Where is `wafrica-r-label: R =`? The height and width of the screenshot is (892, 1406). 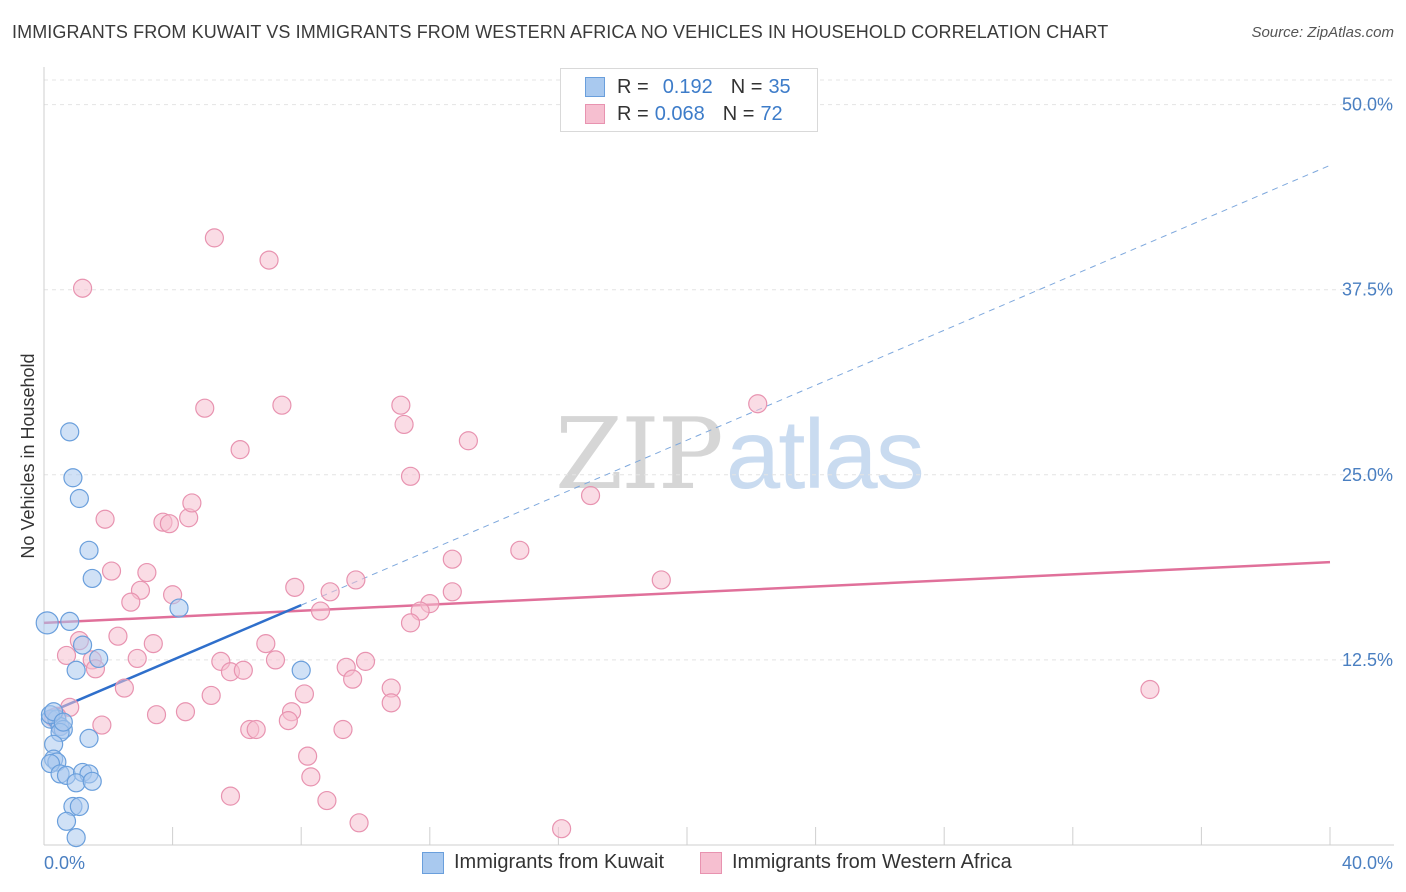 wafrica-r-label: R = is located at coordinates (633, 113).